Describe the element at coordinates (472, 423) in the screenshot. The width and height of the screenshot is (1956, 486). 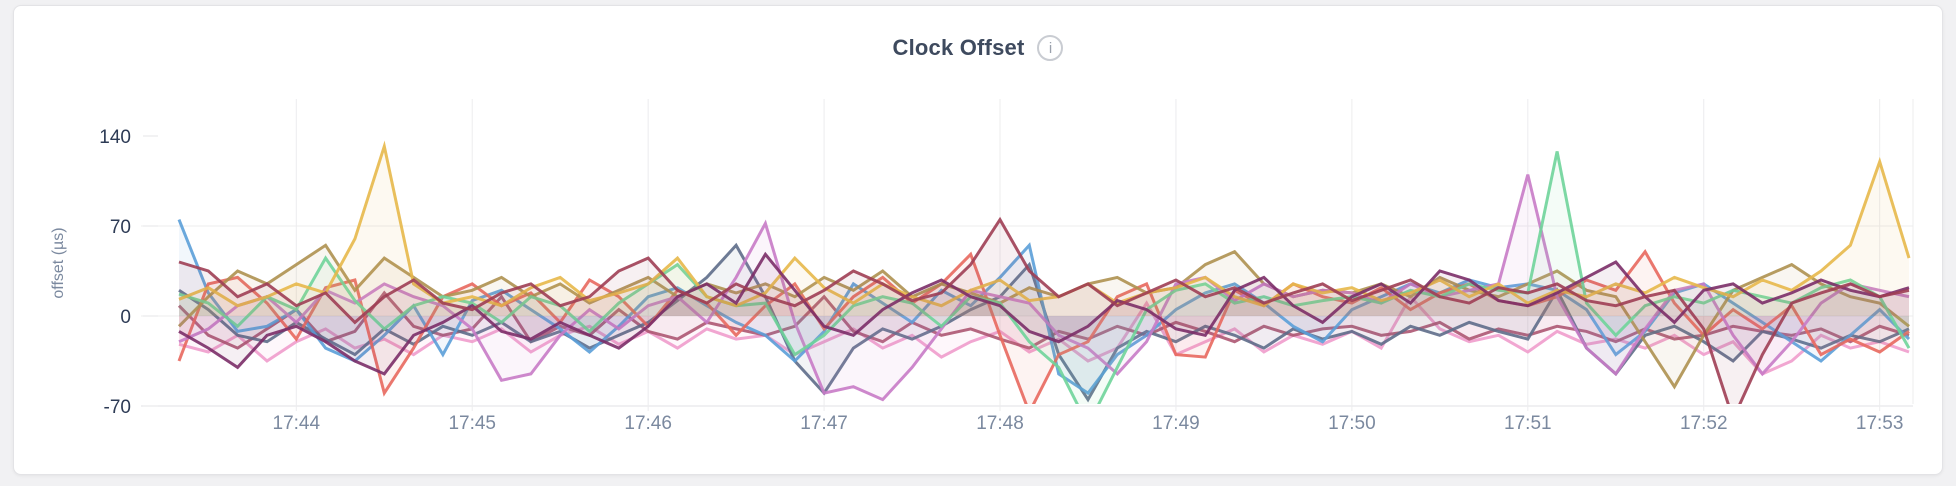
I see `x-tick-label: 17:45` at that location.